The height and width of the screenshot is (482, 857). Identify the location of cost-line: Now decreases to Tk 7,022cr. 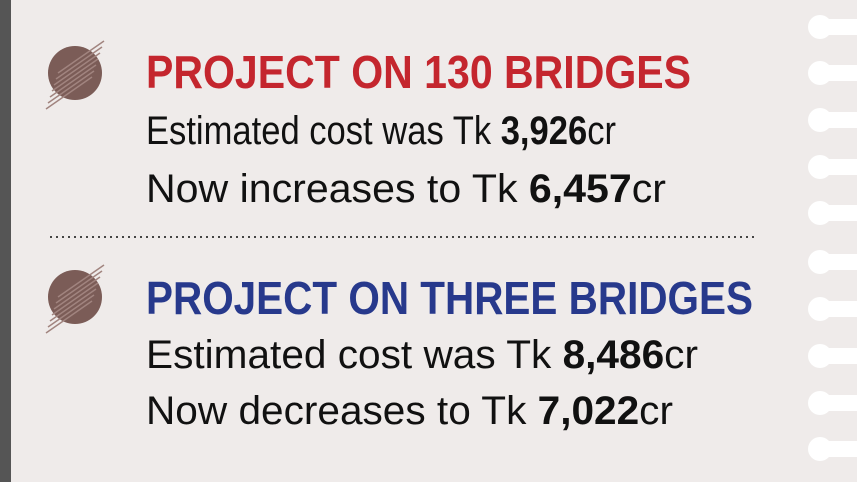
(409, 411).